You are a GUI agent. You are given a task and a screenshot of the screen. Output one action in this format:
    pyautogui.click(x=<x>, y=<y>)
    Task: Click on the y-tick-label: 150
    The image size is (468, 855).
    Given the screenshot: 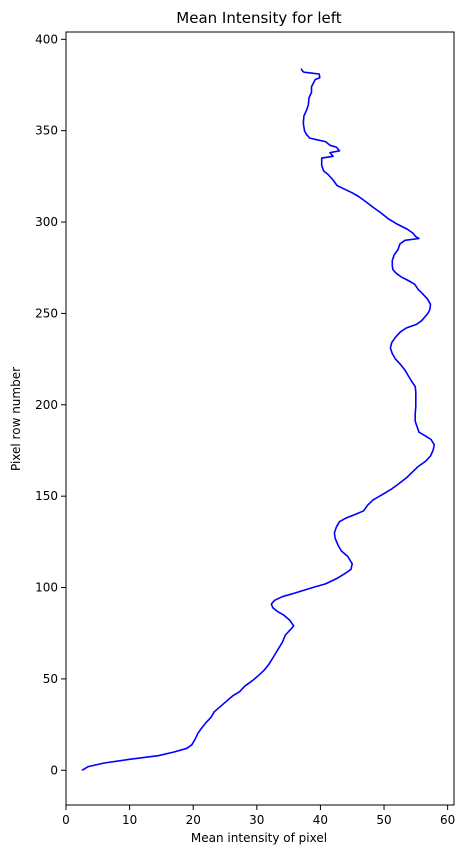 What is the action you would take?
    pyautogui.click(x=46, y=496)
    